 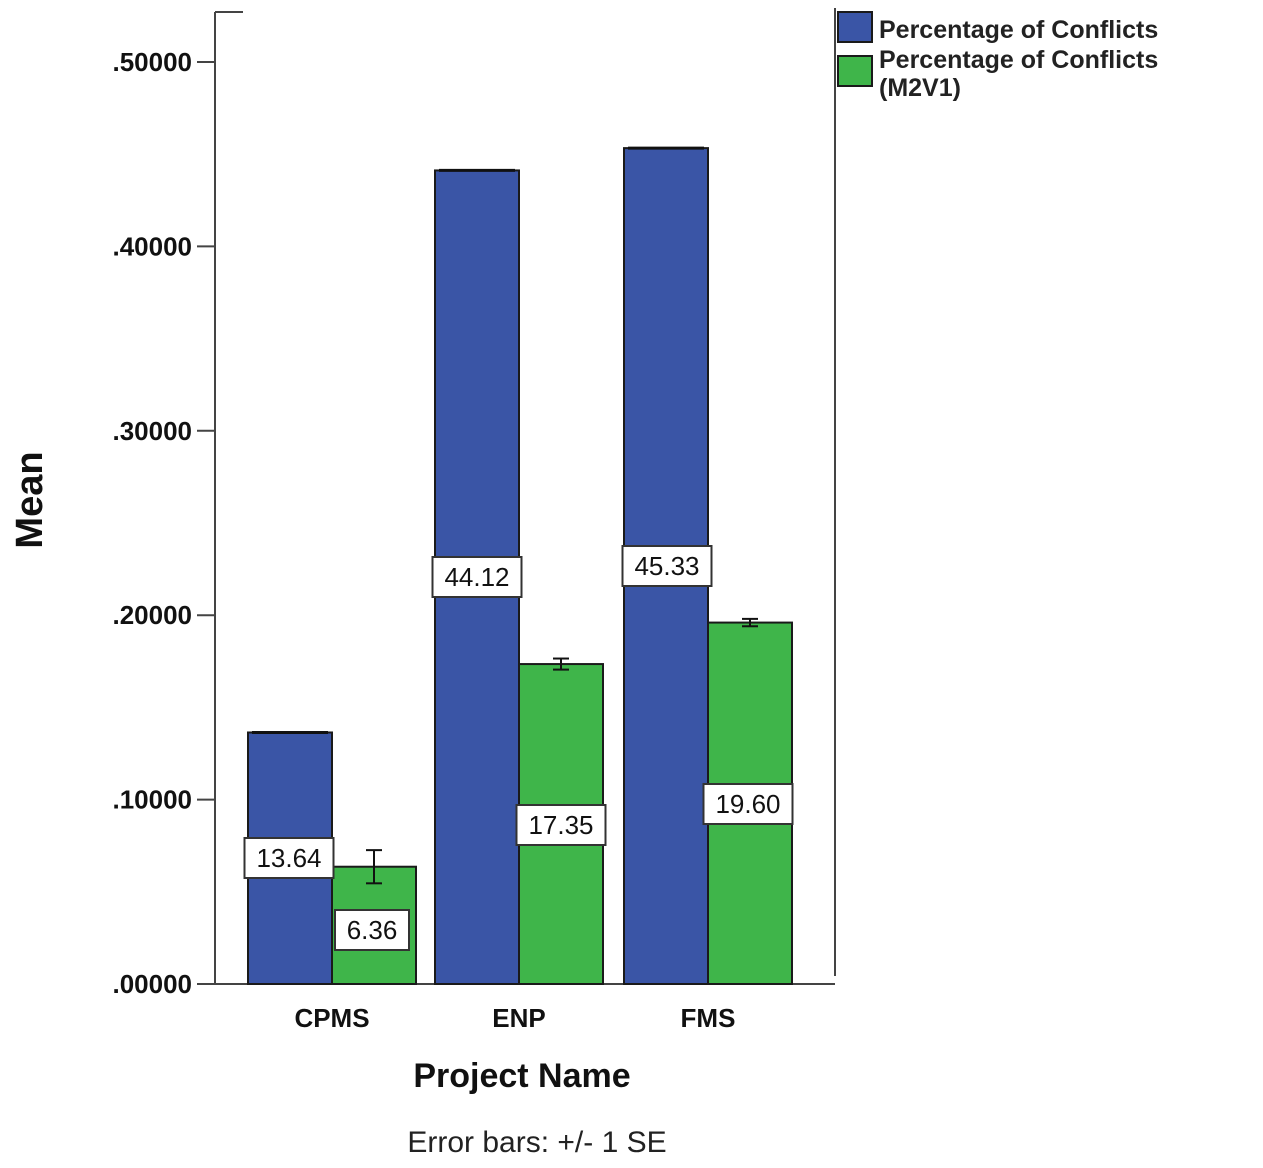 I want to click on data-label: 6.36, so click(x=372, y=930).